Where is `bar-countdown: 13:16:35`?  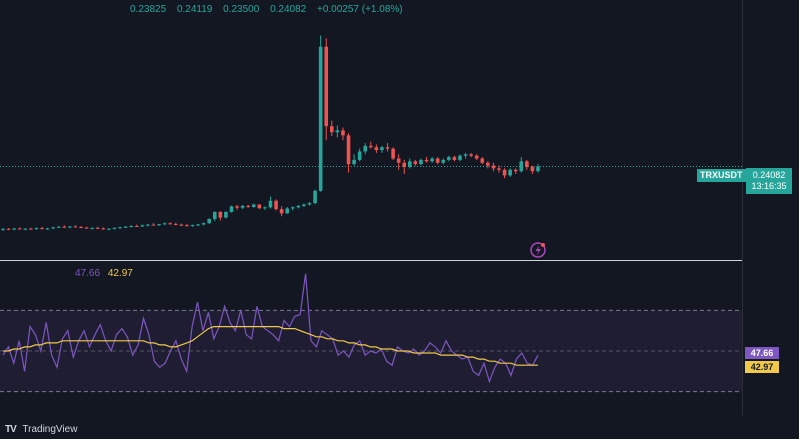
bar-countdown: 13:16:35 is located at coordinates (769, 186).